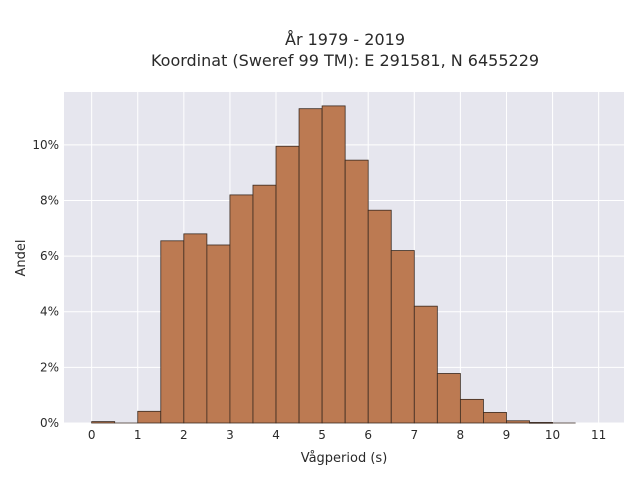 This screenshot has width=640, height=480. Describe the element at coordinates (461, 435) in the screenshot. I see `x-tick-label: 8` at that location.